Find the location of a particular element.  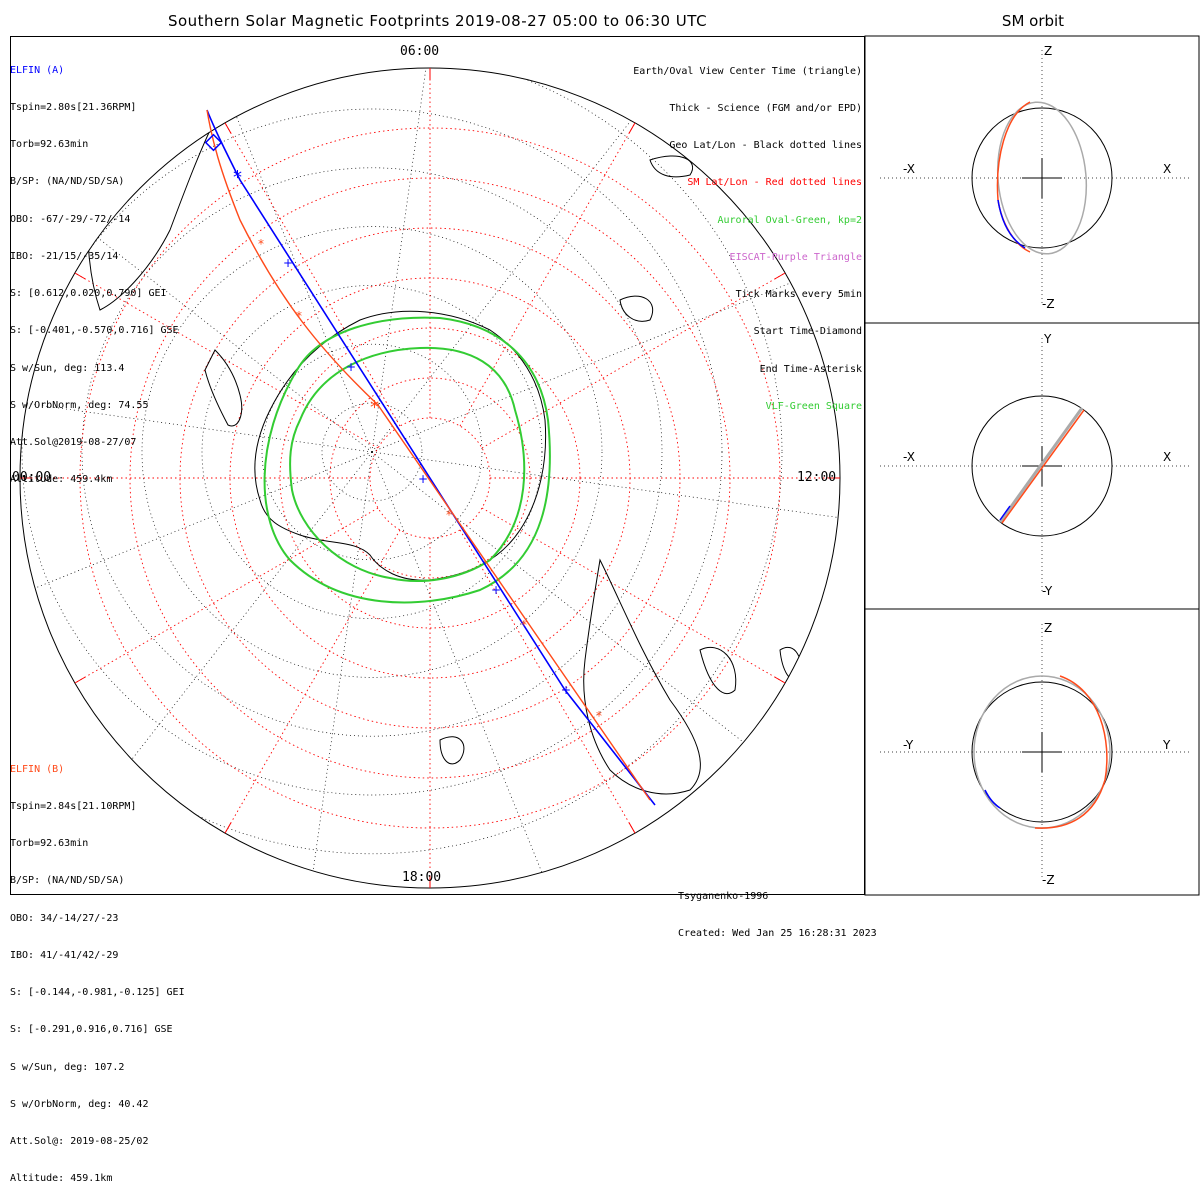

sm1-left-label: -X is located at coordinates (909, 169).